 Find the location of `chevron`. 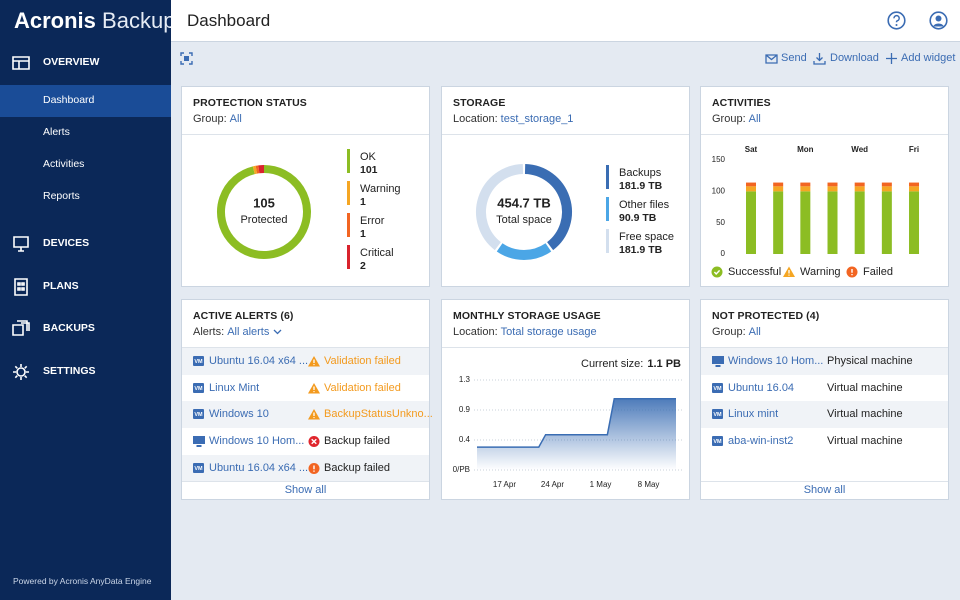

chevron is located at coordinates (277, 332).